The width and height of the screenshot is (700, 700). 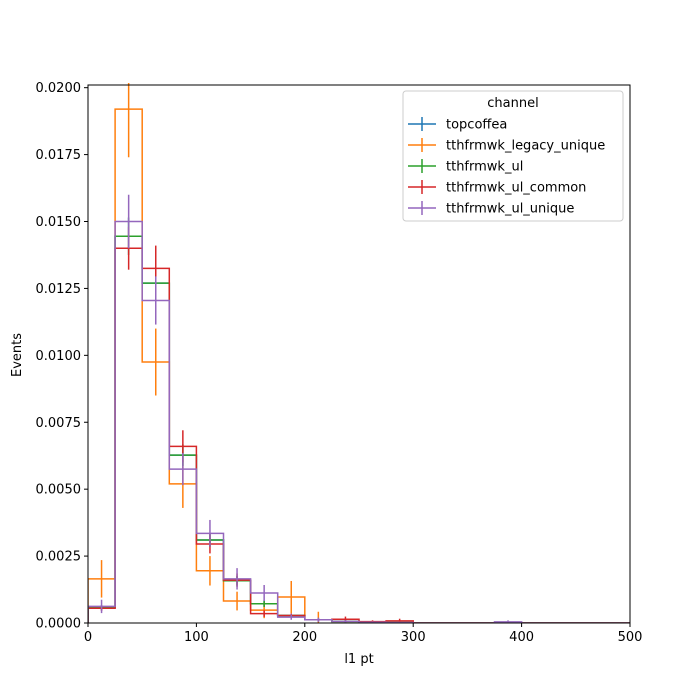 I want to click on legend-box, so click(x=513, y=156).